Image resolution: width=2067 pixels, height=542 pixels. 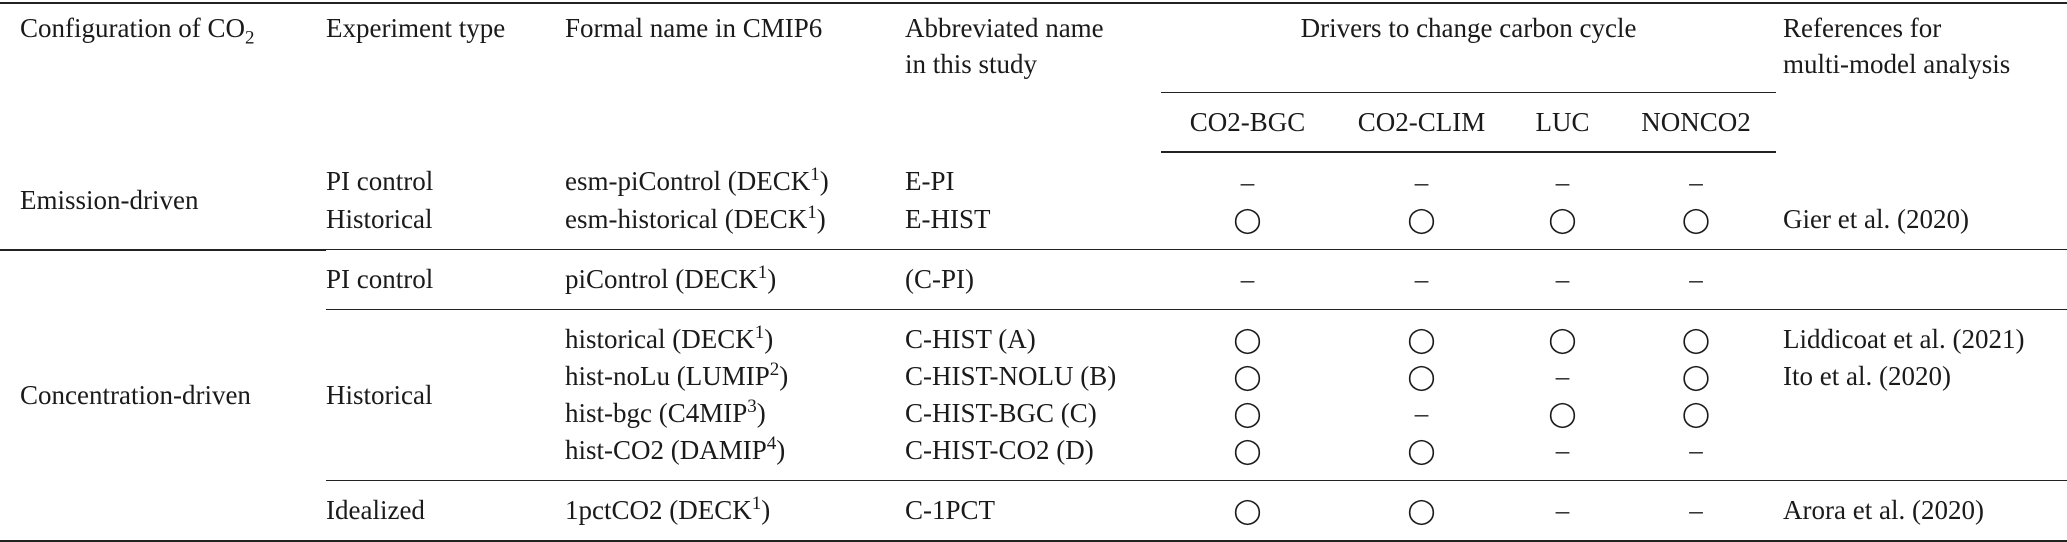 I want to click on header-cell: Abbreviated name in this study, so click(x=1033, y=77).